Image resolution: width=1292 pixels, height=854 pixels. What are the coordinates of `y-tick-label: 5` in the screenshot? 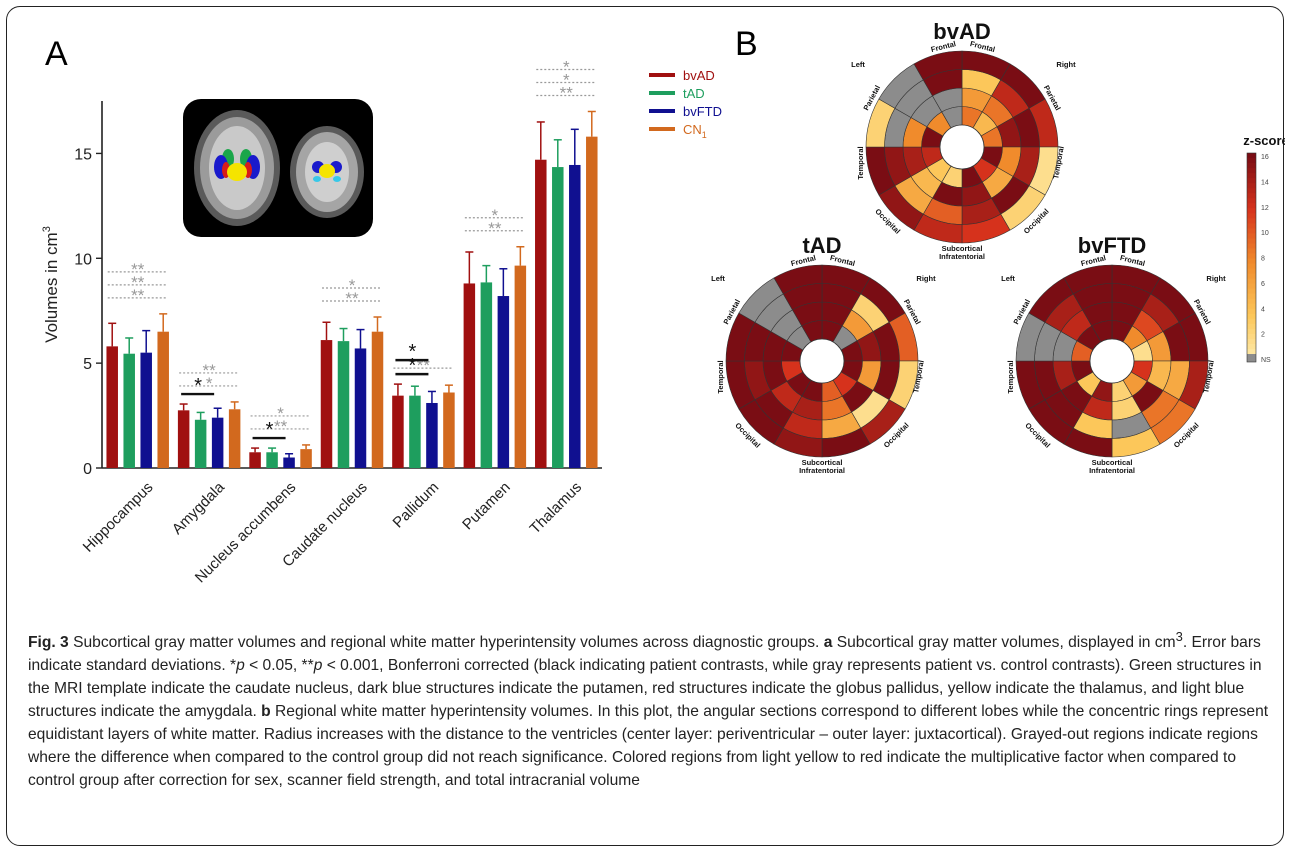 It's located at (87, 364).